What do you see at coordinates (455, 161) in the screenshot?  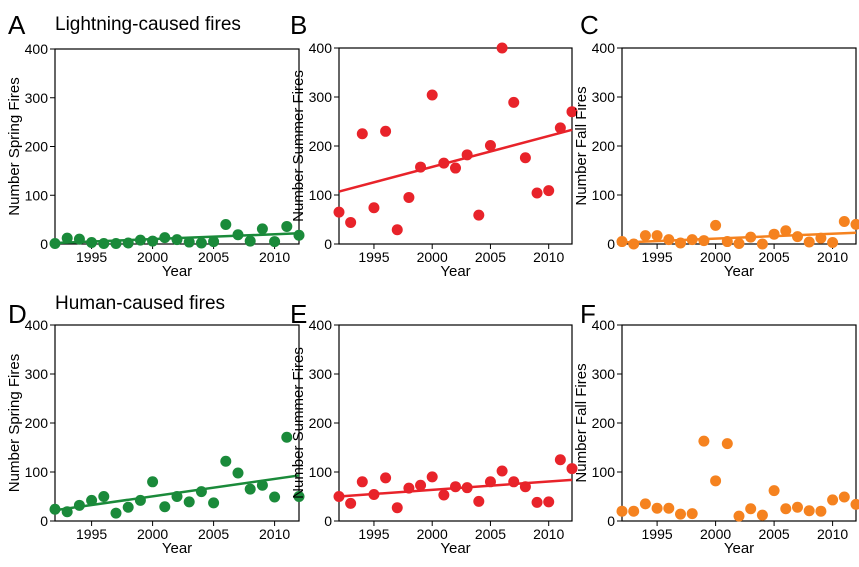 I see `panel-b-trend-line` at bounding box center [455, 161].